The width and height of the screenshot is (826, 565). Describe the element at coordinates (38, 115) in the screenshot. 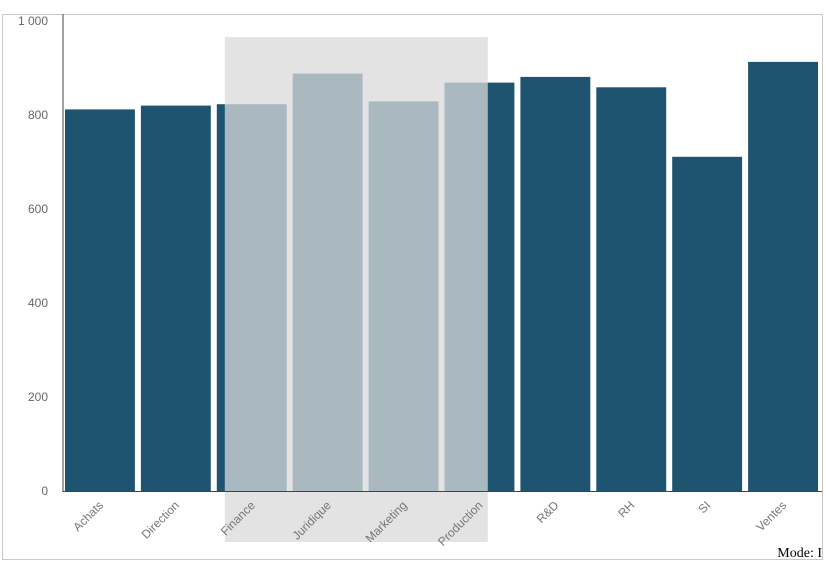

I see `y-tick-label: 800` at that location.